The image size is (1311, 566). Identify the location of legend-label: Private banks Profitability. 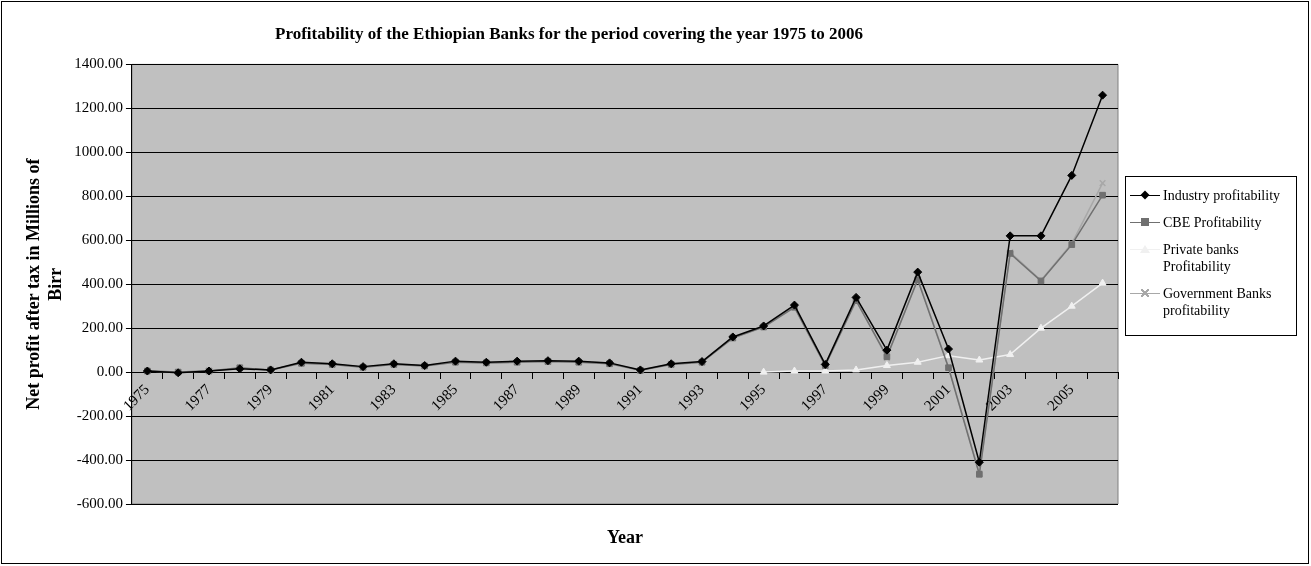
(1201, 258).